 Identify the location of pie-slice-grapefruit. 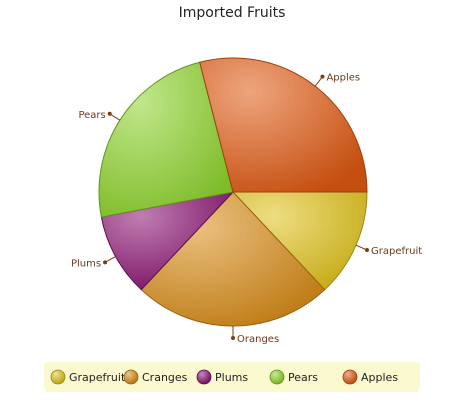
(299, 241).